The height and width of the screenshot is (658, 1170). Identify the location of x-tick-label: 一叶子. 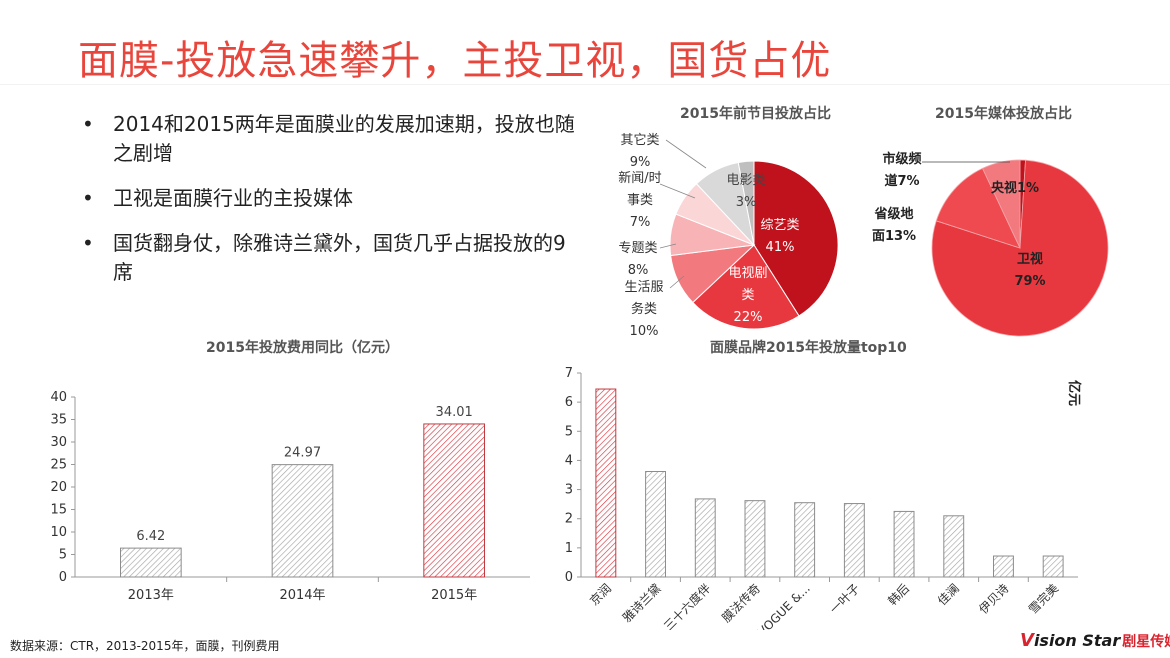
(844, 598).